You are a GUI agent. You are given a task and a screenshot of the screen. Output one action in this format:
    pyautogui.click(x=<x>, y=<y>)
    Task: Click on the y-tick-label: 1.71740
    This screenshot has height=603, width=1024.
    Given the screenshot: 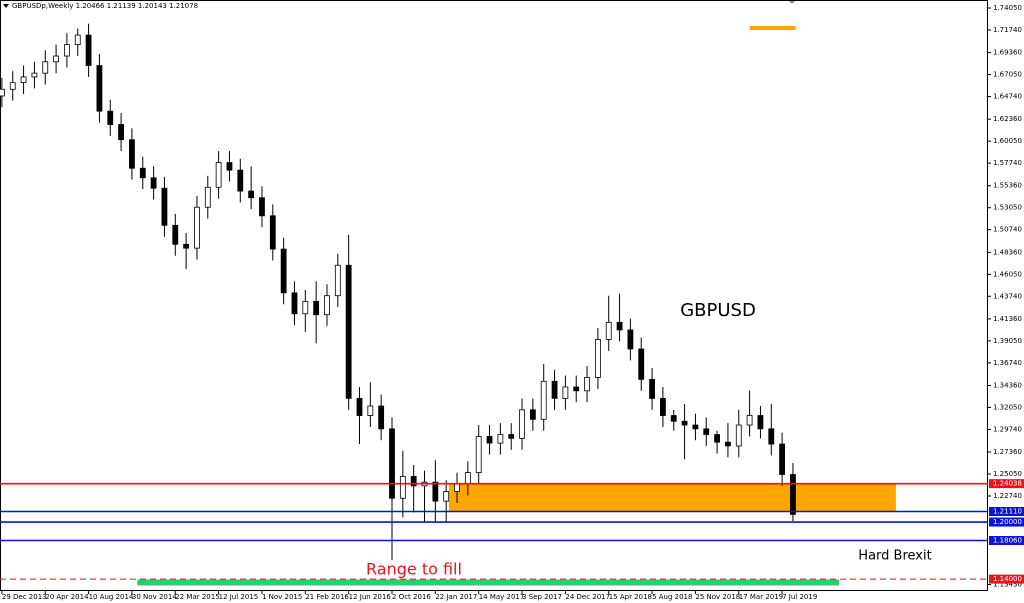 What is the action you would take?
    pyautogui.click(x=1007, y=30)
    